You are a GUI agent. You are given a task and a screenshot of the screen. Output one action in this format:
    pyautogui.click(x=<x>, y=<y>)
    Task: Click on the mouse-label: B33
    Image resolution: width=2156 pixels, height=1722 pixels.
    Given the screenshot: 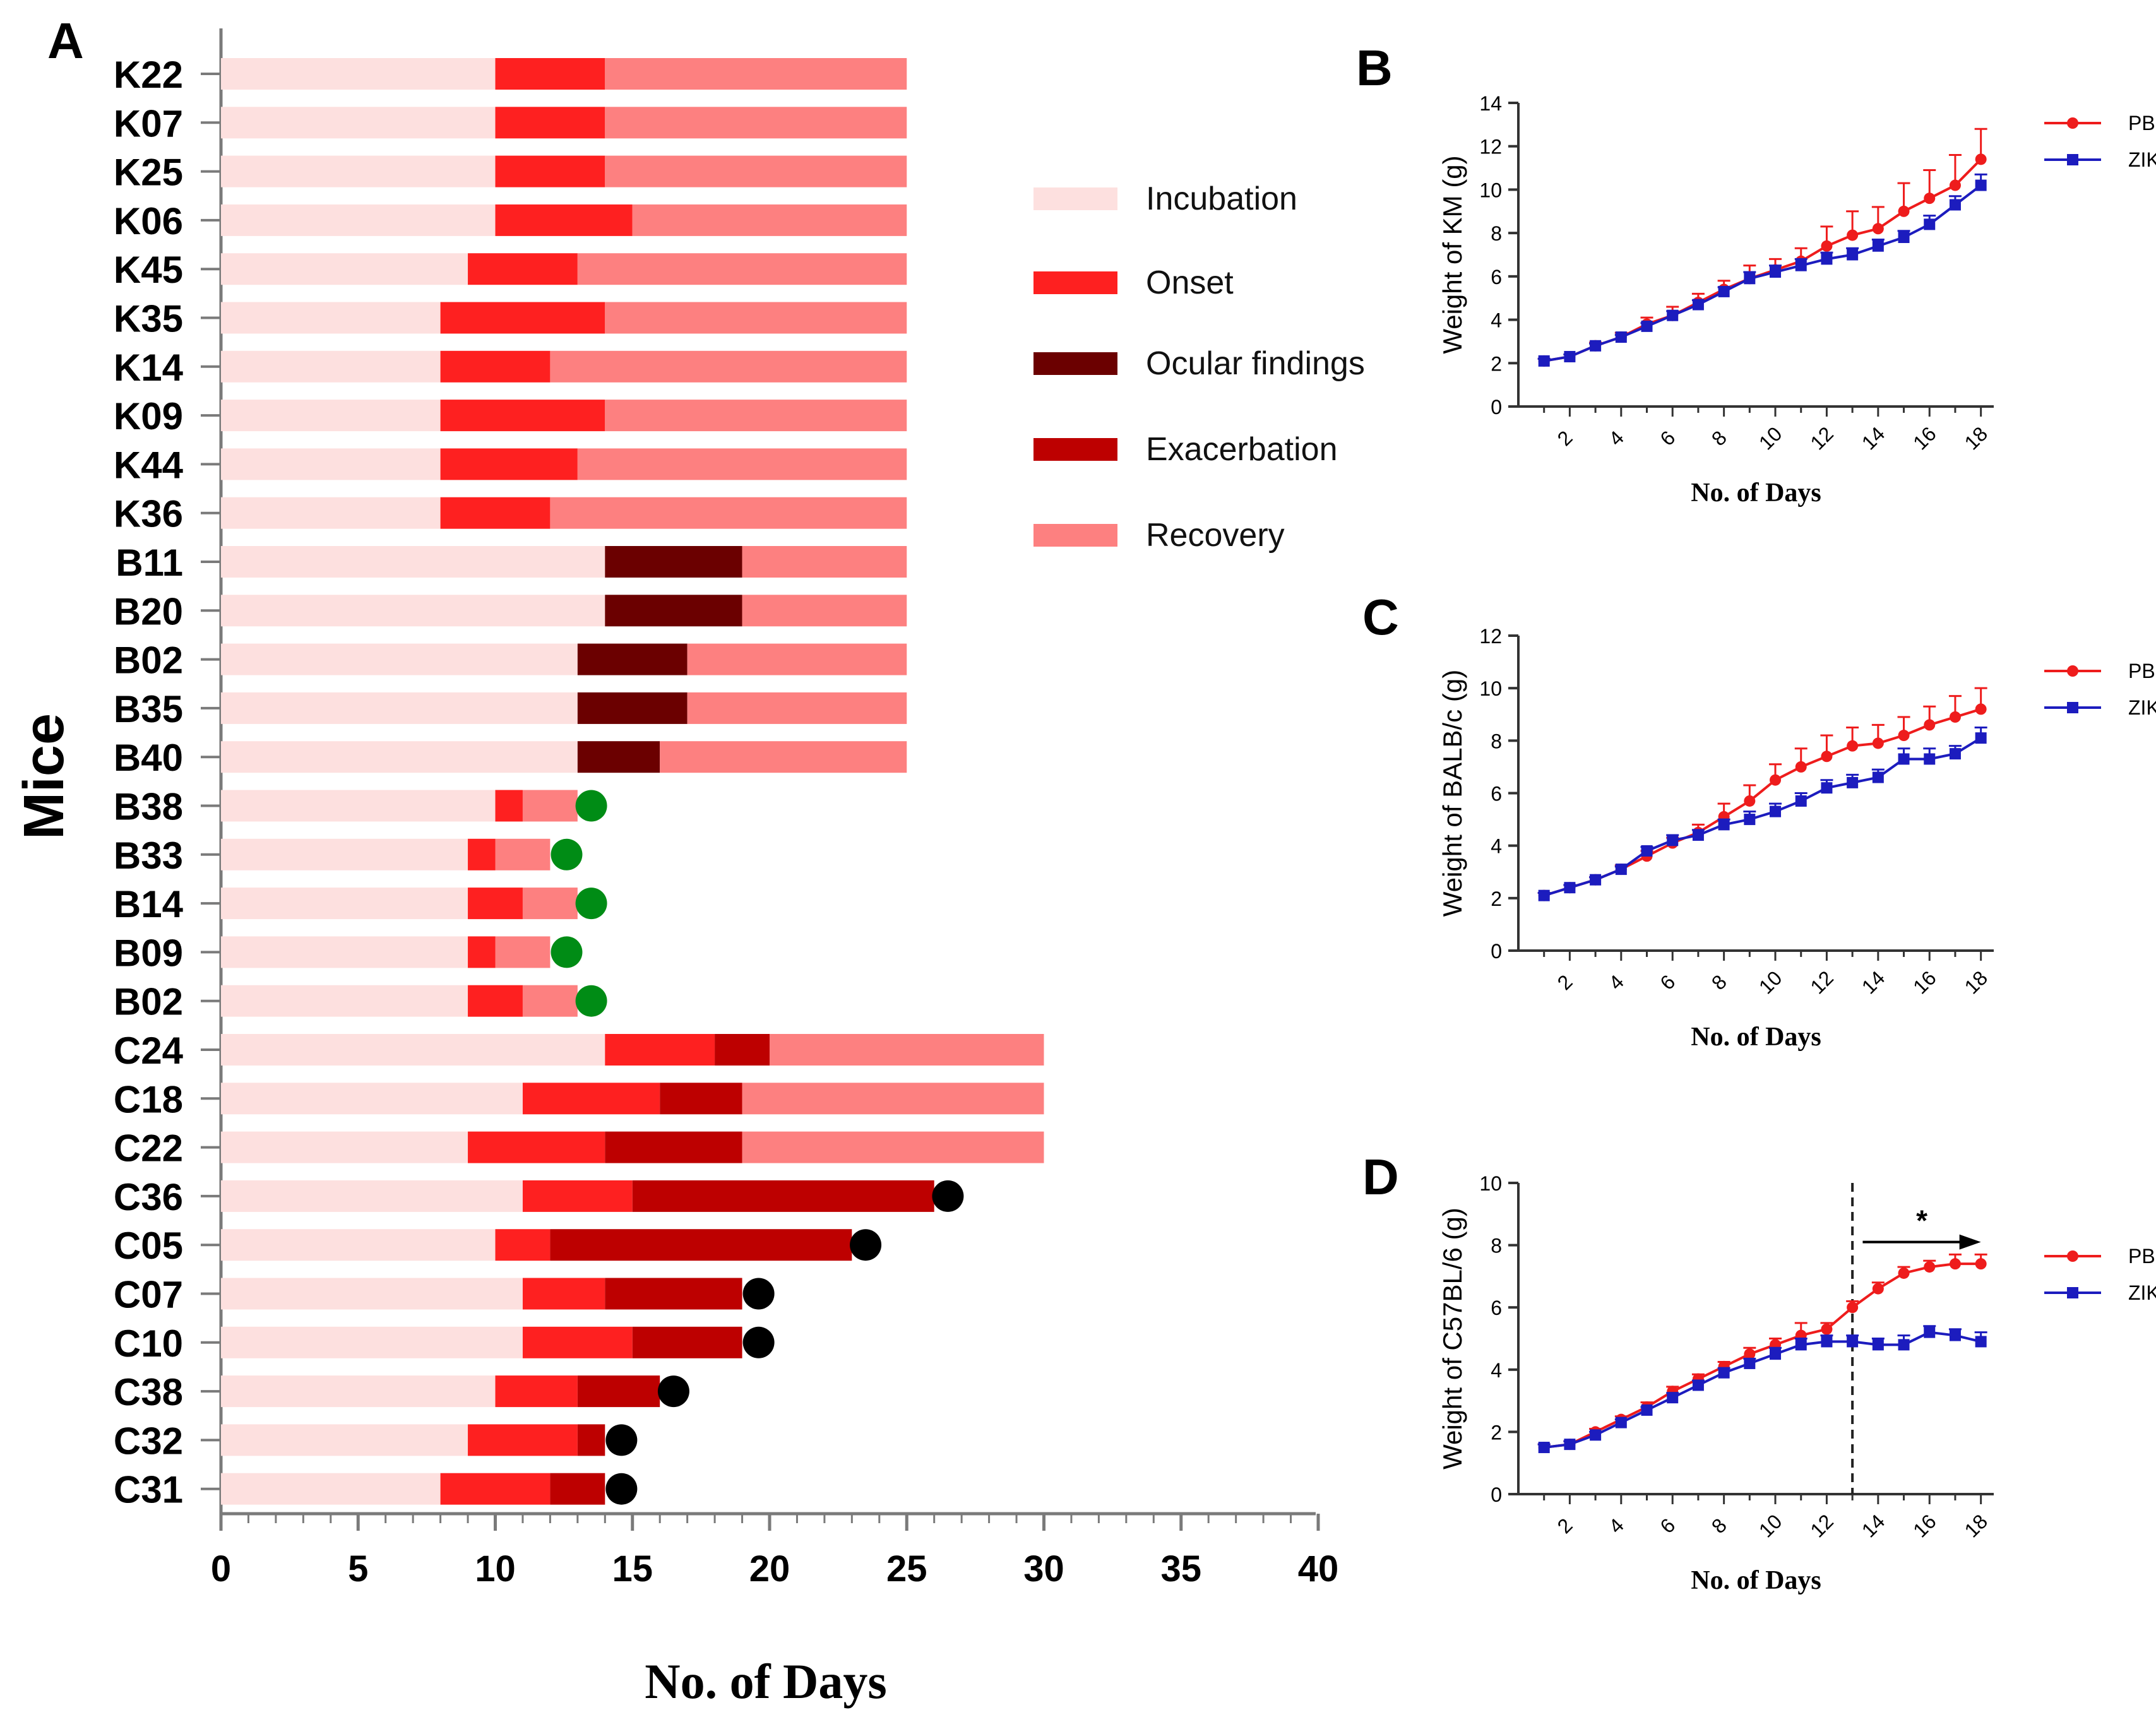 What is the action you would take?
    pyautogui.click(x=148, y=856)
    